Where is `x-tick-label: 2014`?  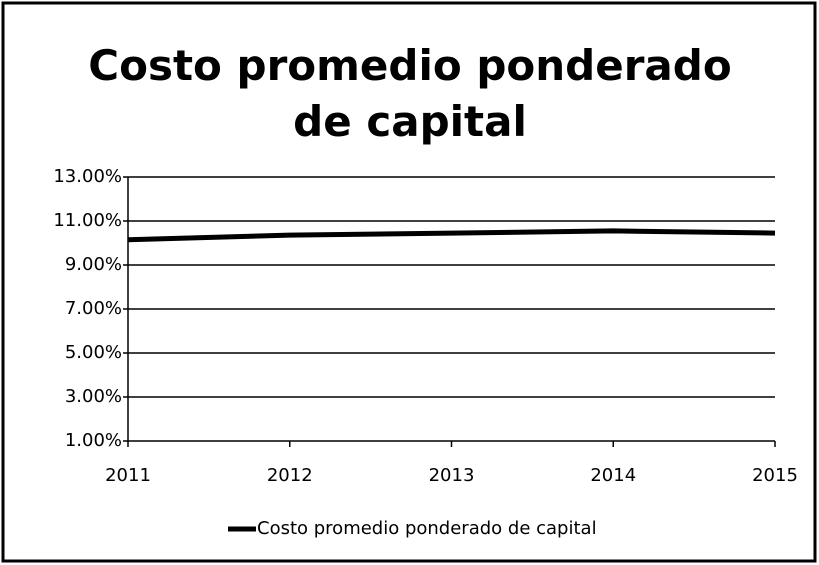 x-tick-label: 2014 is located at coordinates (613, 475).